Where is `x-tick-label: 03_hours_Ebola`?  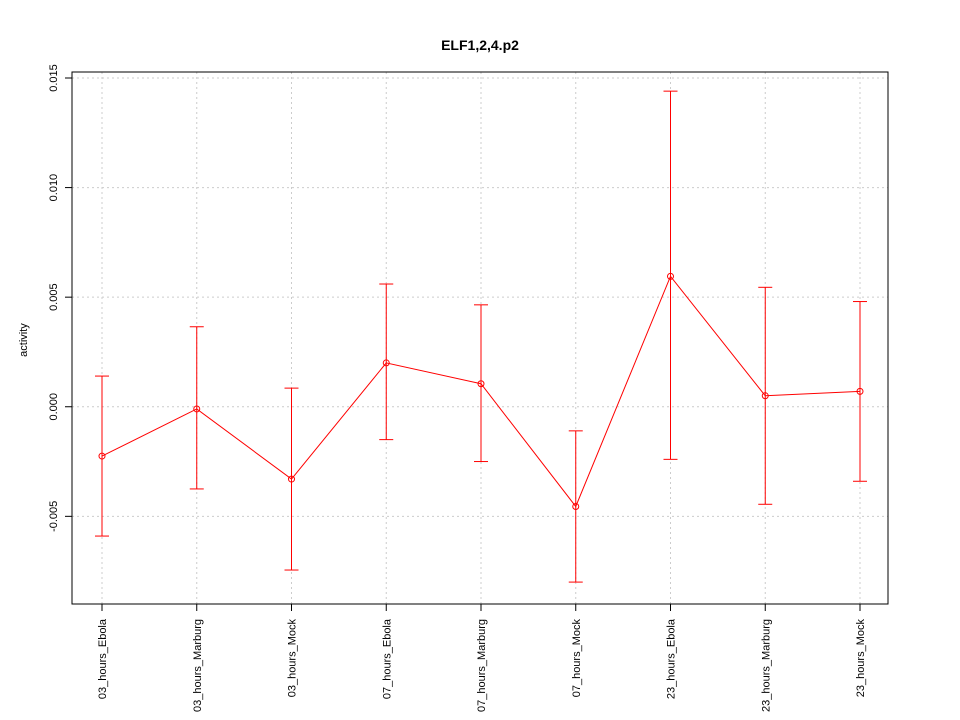 x-tick-label: 03_hours_Ebola is located at coordinates (103, 658).